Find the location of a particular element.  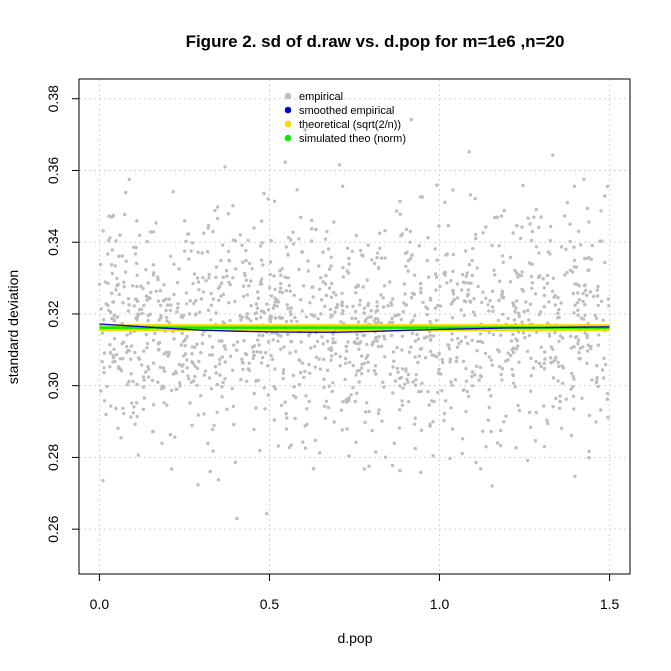

legend-marker is located at coordinates (288, 110).